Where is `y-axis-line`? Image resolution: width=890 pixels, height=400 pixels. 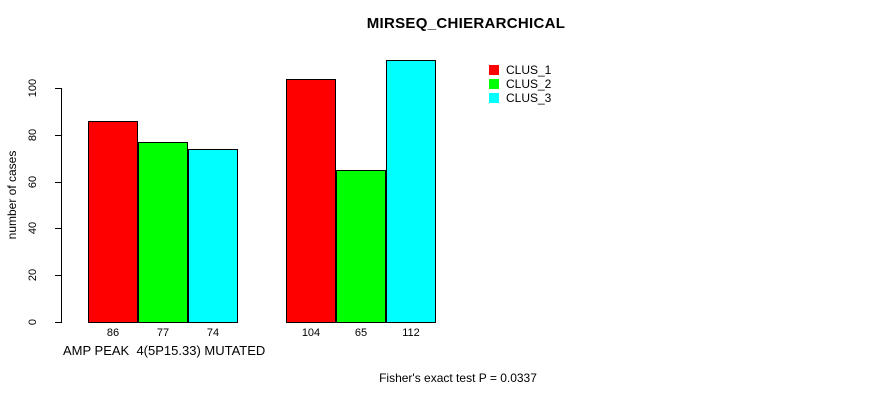
y-axis-line is located at coordinates (61, 205).